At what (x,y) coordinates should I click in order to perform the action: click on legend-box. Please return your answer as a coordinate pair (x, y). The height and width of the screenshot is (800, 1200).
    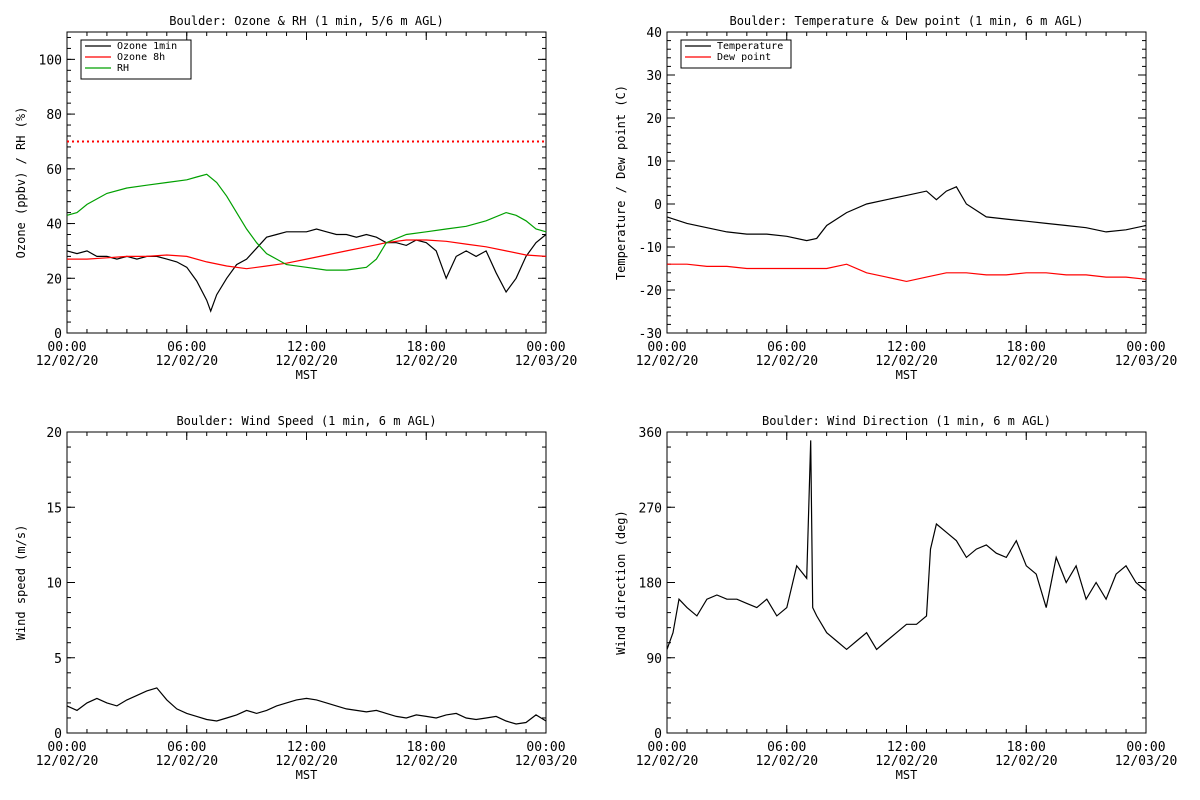
    Looking at the image, I should click on (736, 54).